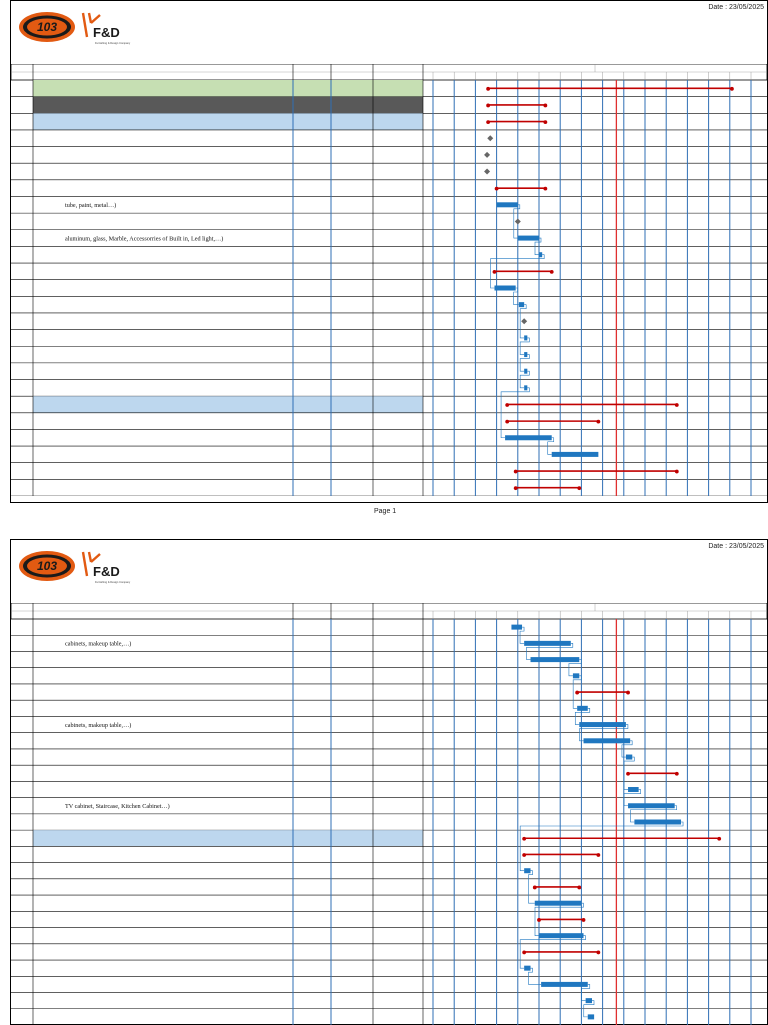 Image resolution: width=768 pixels, height=1025 pixels. What do you see at coordinates (389, 208) in the screenshot?
I see `table-row: tube, paint, metal…)` at bounding box center [389, 208].